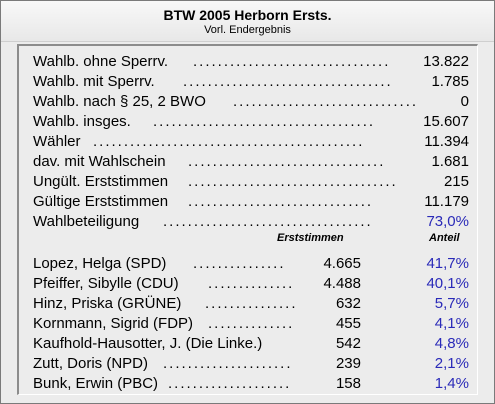  What do you see at coordinates (348, 363) in the screenshot?
I see `candidate-votes: 239` at bounding box center [348, 363].